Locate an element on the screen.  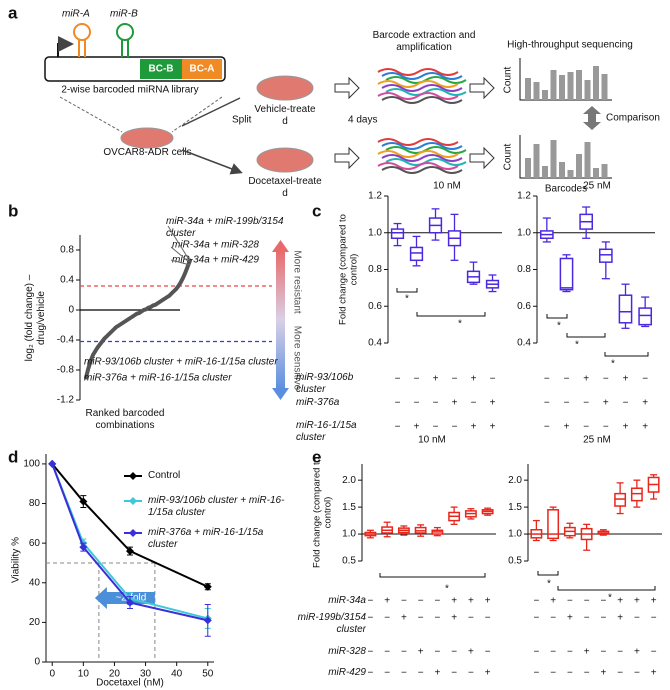
x-axis-label-box: Ranked barcoded combinations is located at coordinates (125, 419).